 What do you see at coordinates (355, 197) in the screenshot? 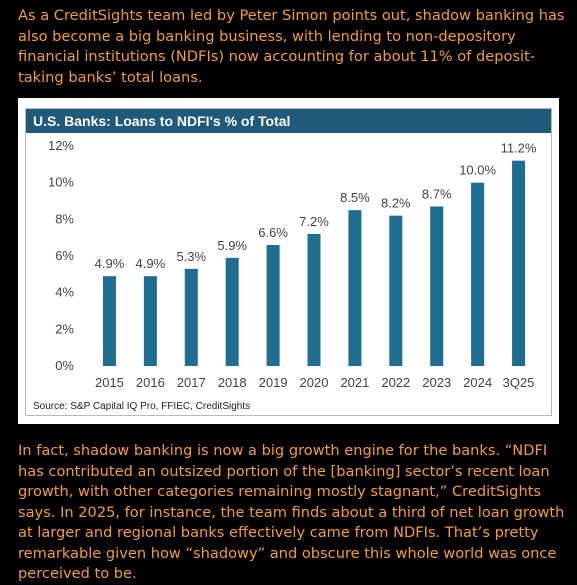
I see `data-label: 8.5%` at bounding box center [355, 197].